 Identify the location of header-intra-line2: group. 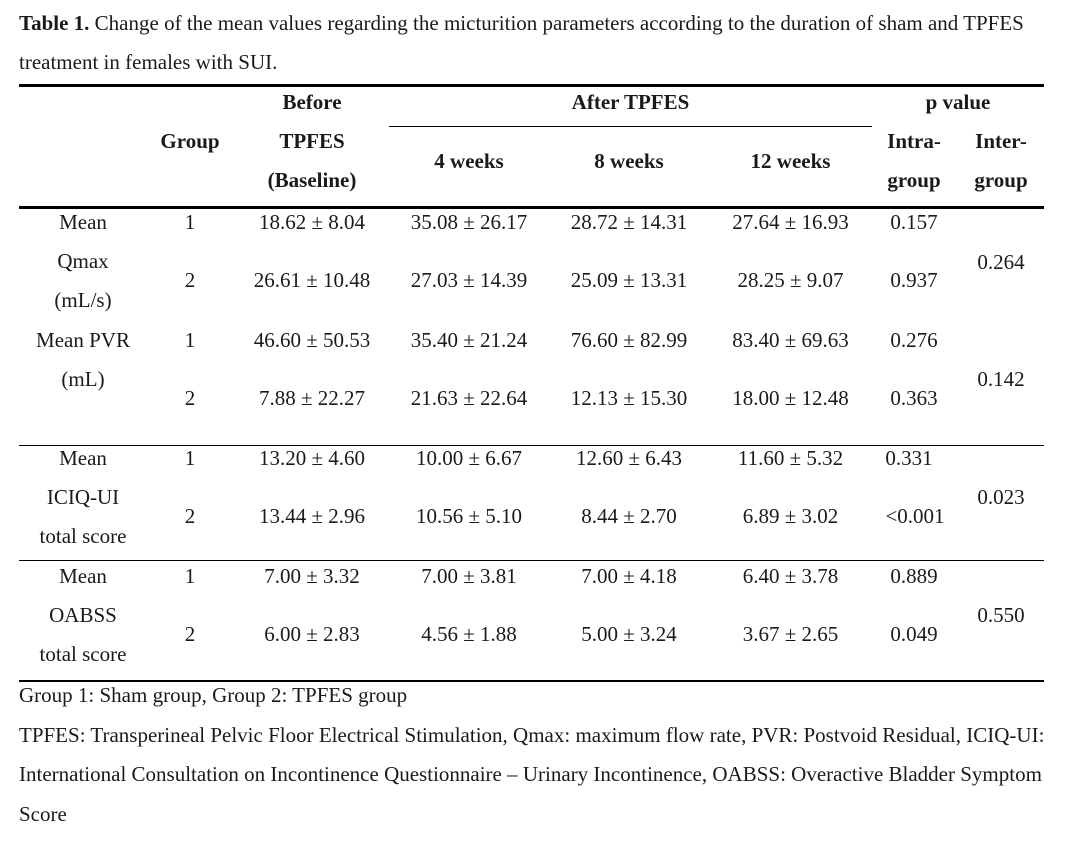
(914, 180).